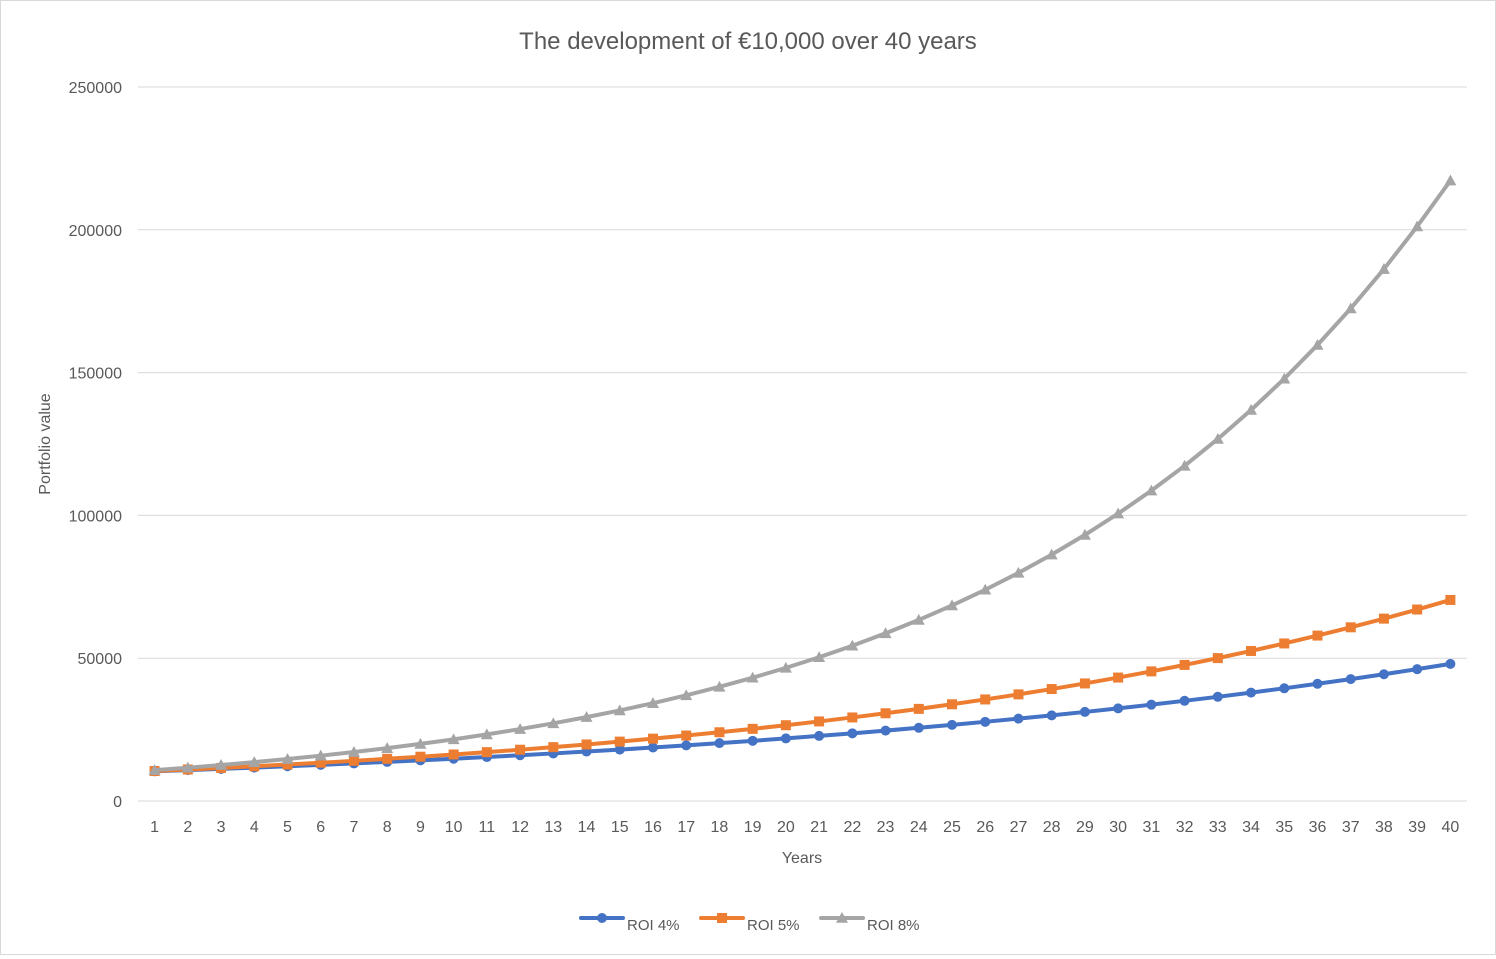 The image size is (1496, 959). What do you see at coordinates (1450, 827) in the screenshot?
I see `x-tick-label: 40` at bounding box center [1450, 827].